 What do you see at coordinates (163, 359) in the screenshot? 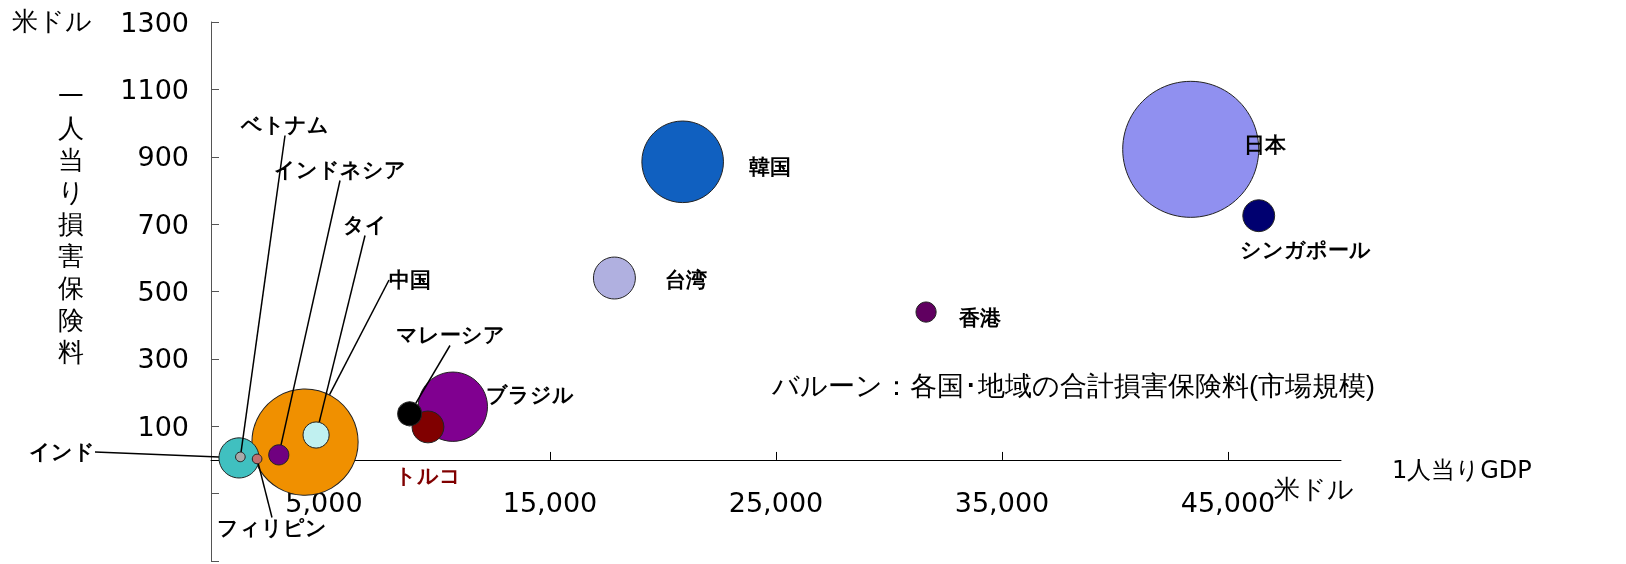
I see `y-tick-label: 300` at bounding box center [163, 359].